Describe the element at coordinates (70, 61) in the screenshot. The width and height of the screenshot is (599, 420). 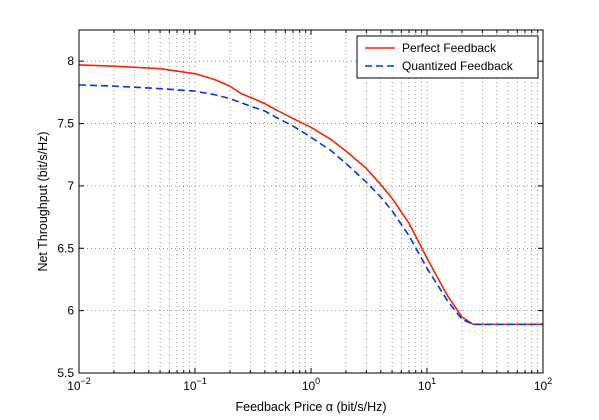
I see `y-tick-label: 8` at that location.